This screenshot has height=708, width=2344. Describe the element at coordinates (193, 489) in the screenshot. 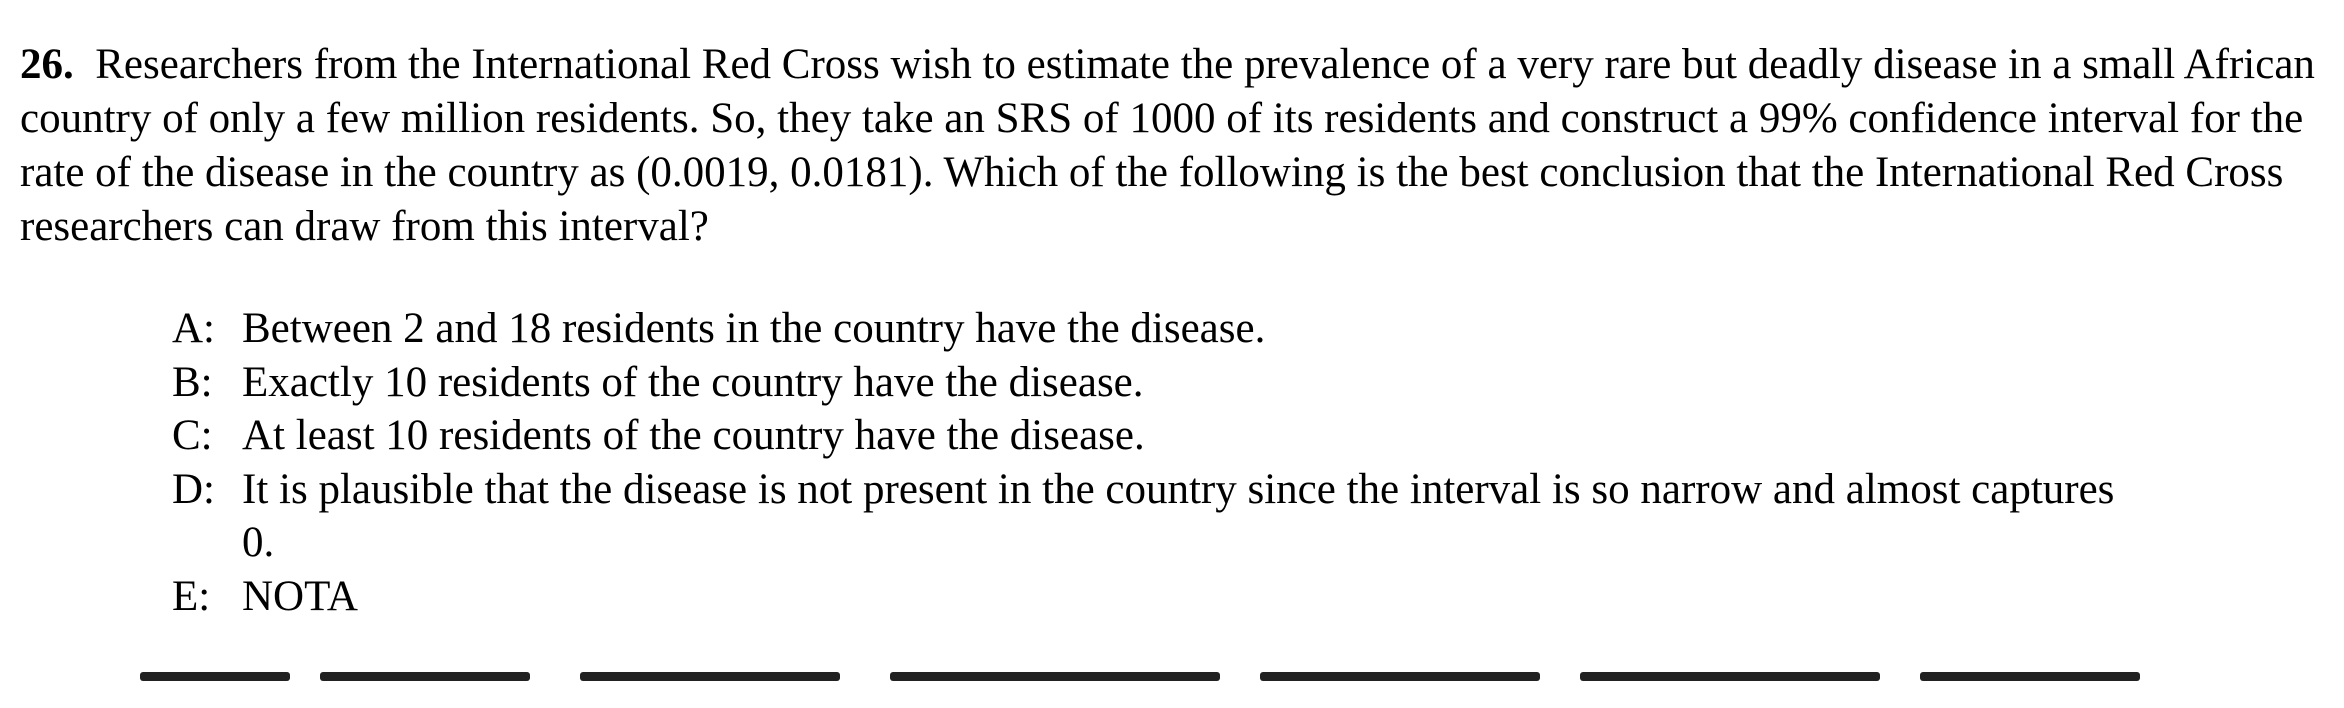

I see `choice-letter: D:` at that location.